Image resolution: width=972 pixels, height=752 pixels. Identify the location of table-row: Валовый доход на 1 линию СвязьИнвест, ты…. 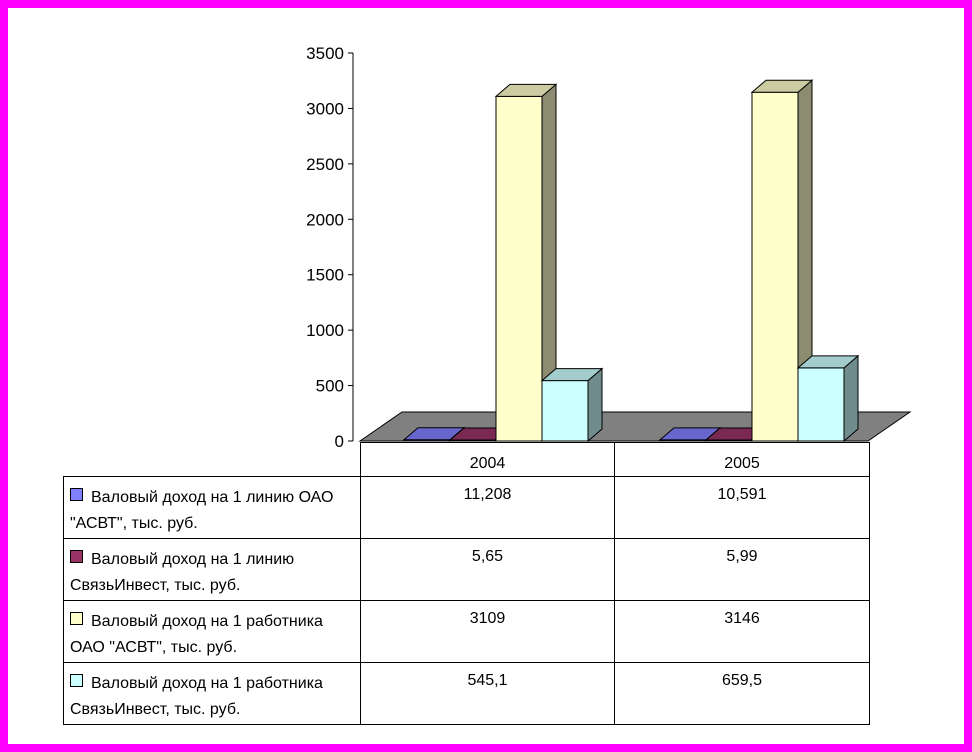
(466, 569).